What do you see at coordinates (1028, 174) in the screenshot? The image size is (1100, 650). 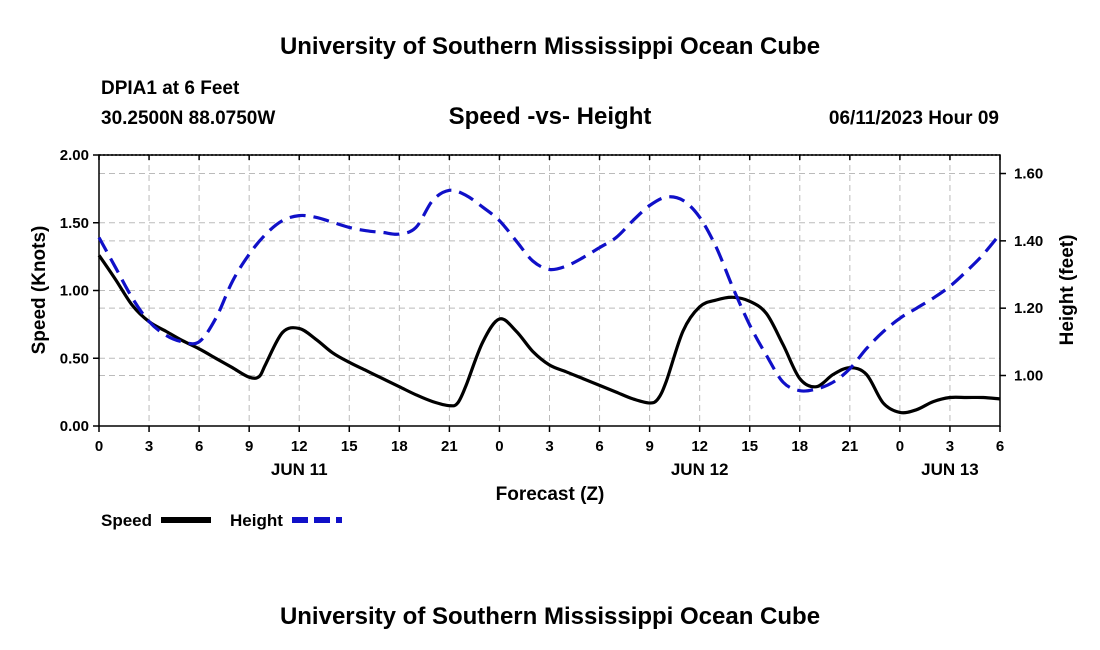 I see `y2-tick-label: 1.60` at bounding box center [1028, 174].